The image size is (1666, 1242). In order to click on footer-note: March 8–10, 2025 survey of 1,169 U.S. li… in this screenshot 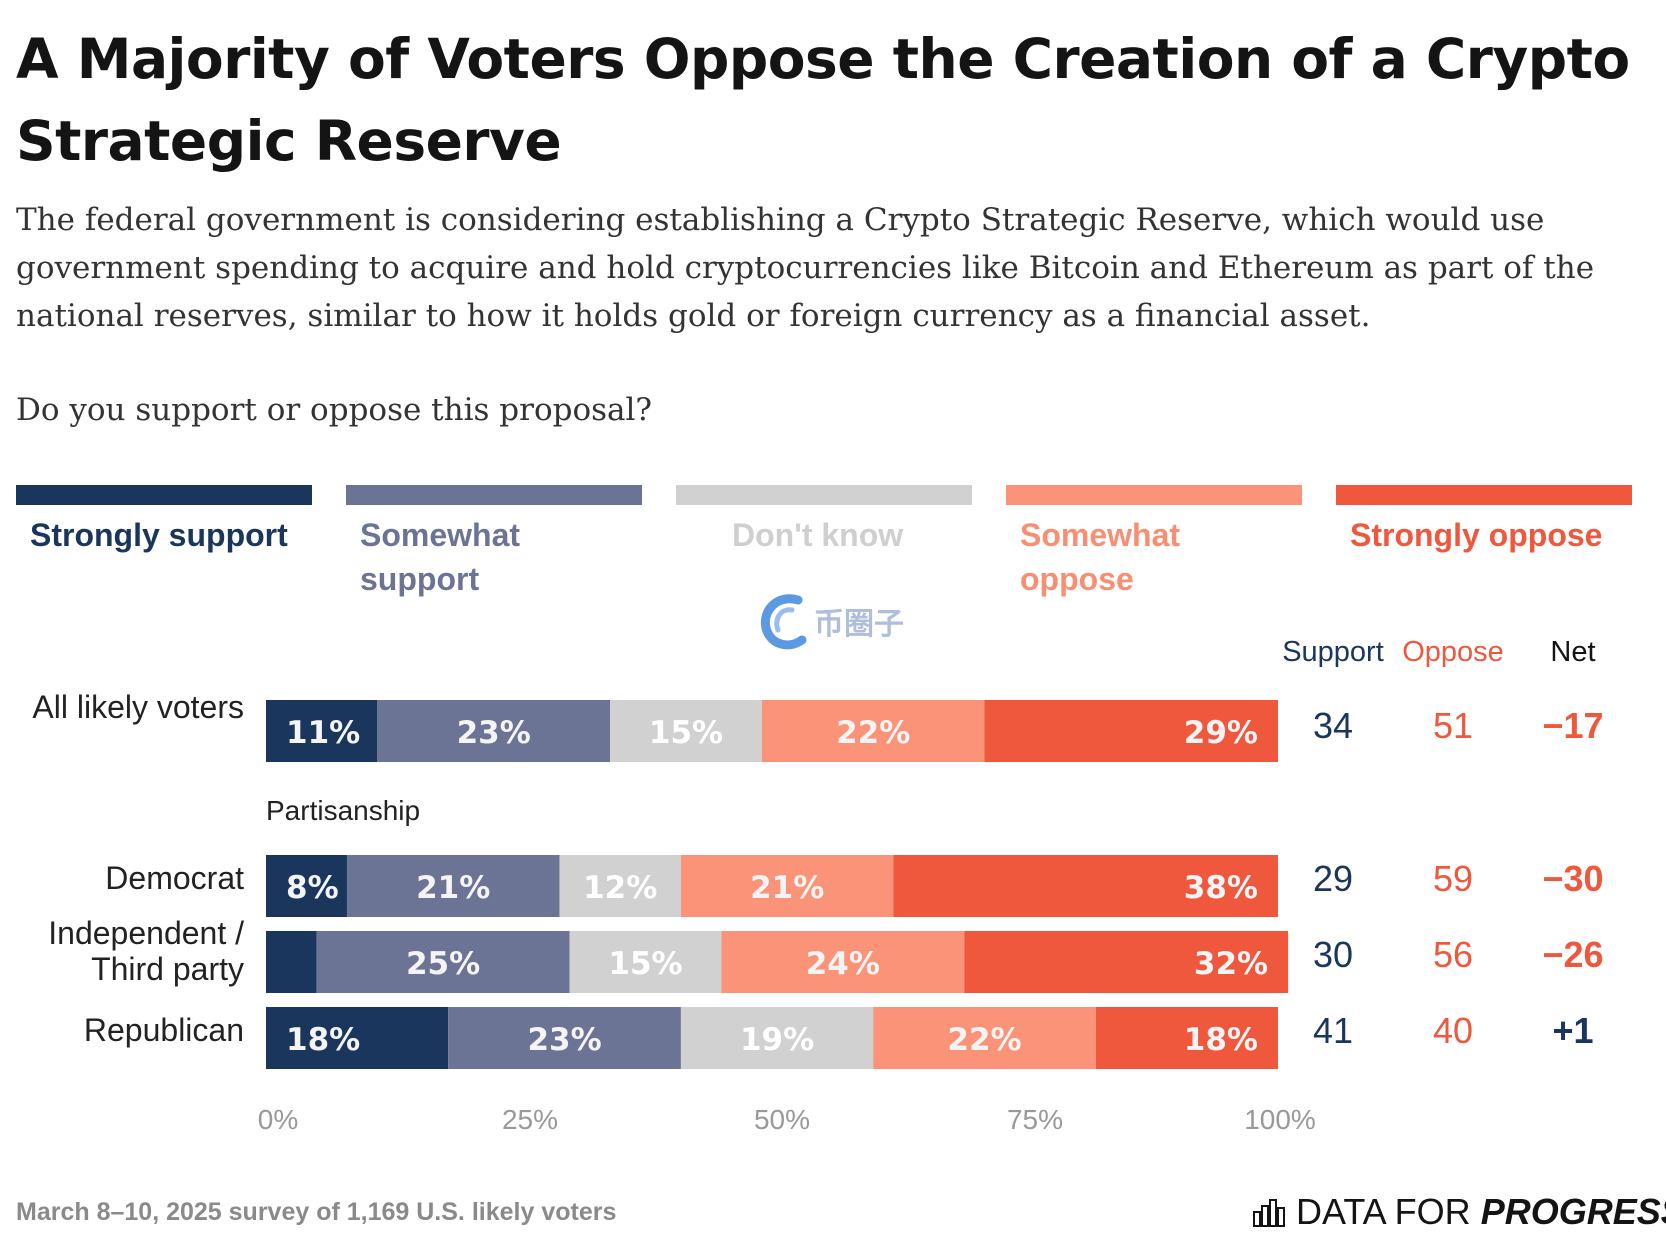, I will do `click(316, 1212)`.